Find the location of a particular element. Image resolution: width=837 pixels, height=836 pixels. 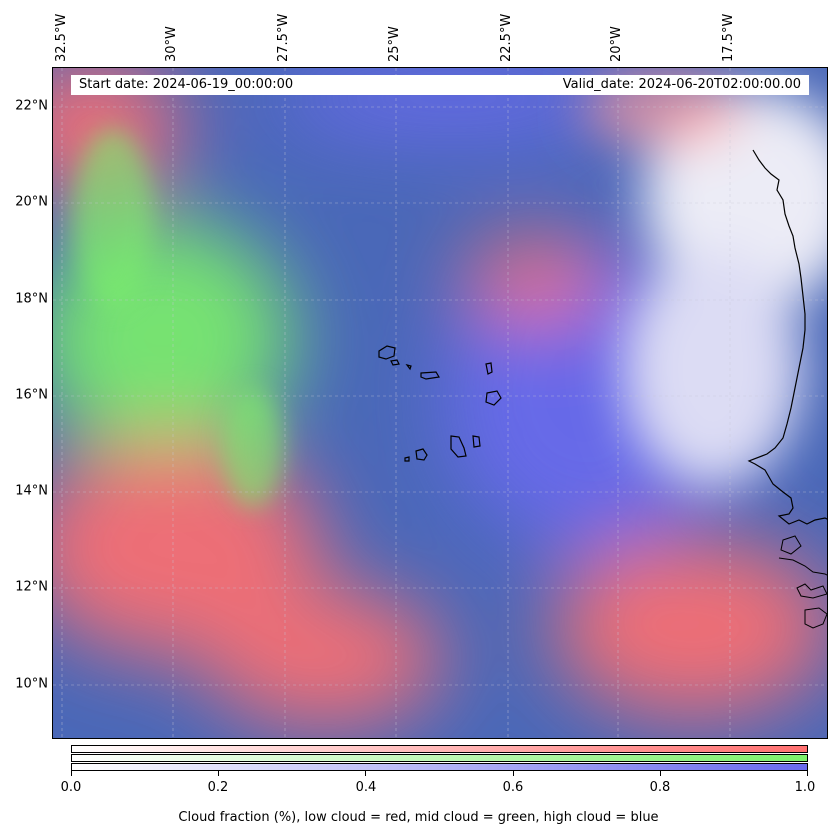

low-cloud-colorbar is located at coordinates (439, 749).